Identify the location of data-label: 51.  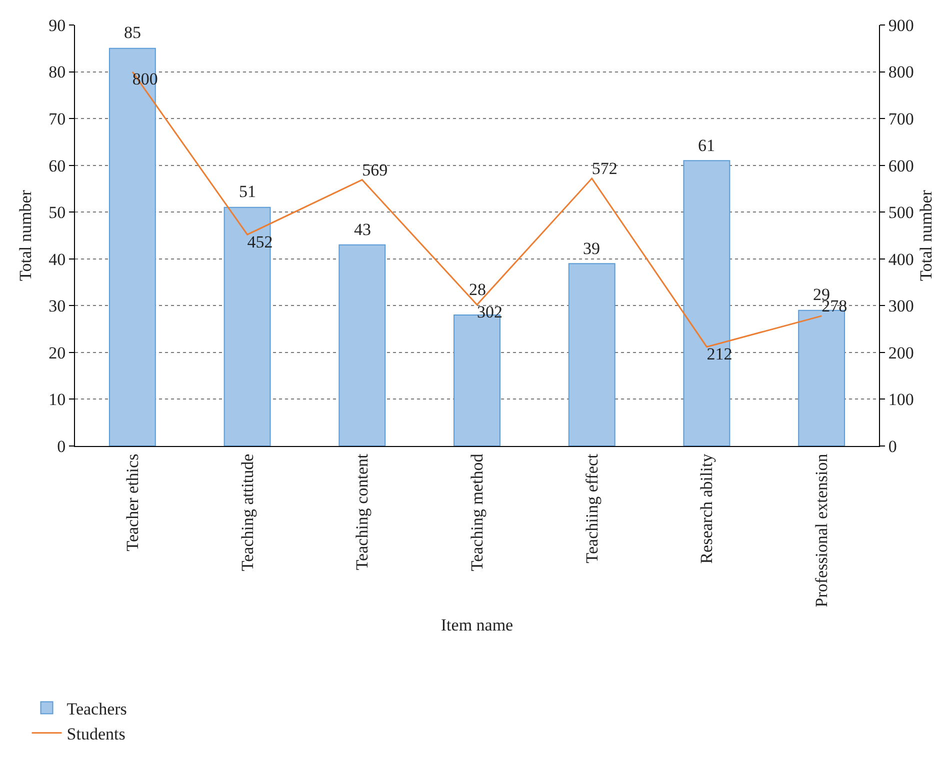
(247, 191).